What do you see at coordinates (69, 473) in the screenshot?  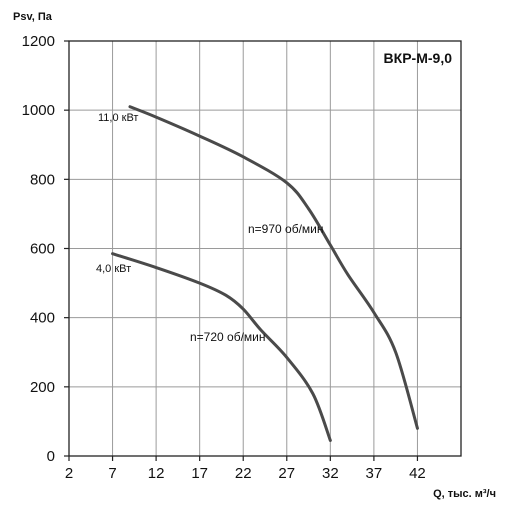 I see `x-tick-label: 2` at bounding box center [69, 473].